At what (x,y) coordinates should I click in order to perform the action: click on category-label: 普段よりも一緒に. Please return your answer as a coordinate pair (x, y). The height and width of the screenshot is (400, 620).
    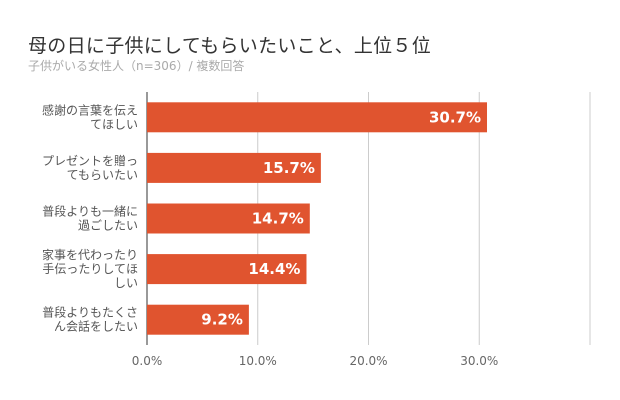
    Looking at the image, I should click on (90, 211).